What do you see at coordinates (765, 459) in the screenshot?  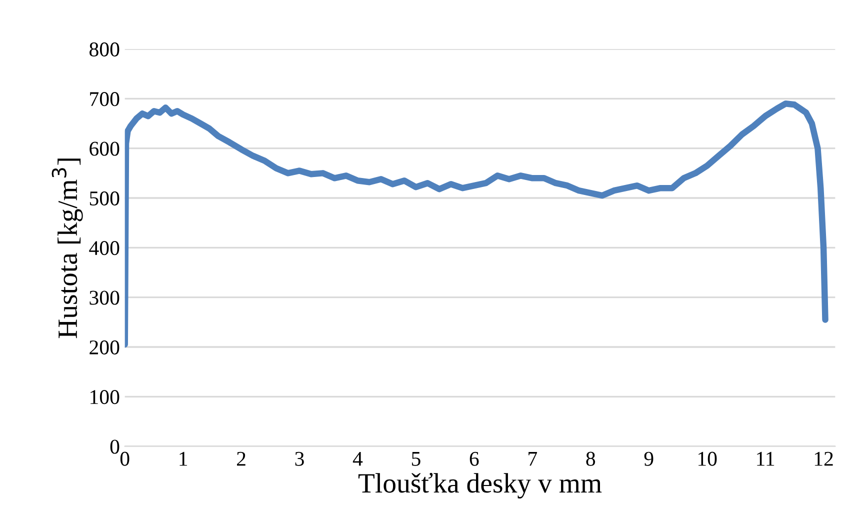 I see `x-tick-label: 11` at bounding box center [765, 459].